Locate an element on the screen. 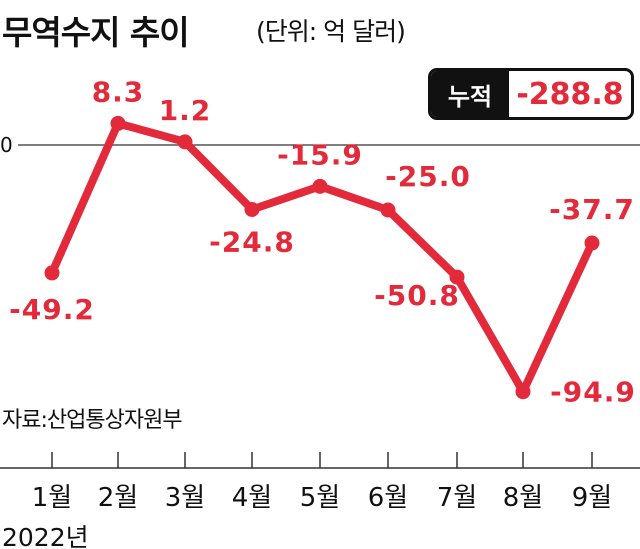 This screenshot has height=549, width=640. source-note: 자료:산업통상자원부 is located at coordinates (92, 420).